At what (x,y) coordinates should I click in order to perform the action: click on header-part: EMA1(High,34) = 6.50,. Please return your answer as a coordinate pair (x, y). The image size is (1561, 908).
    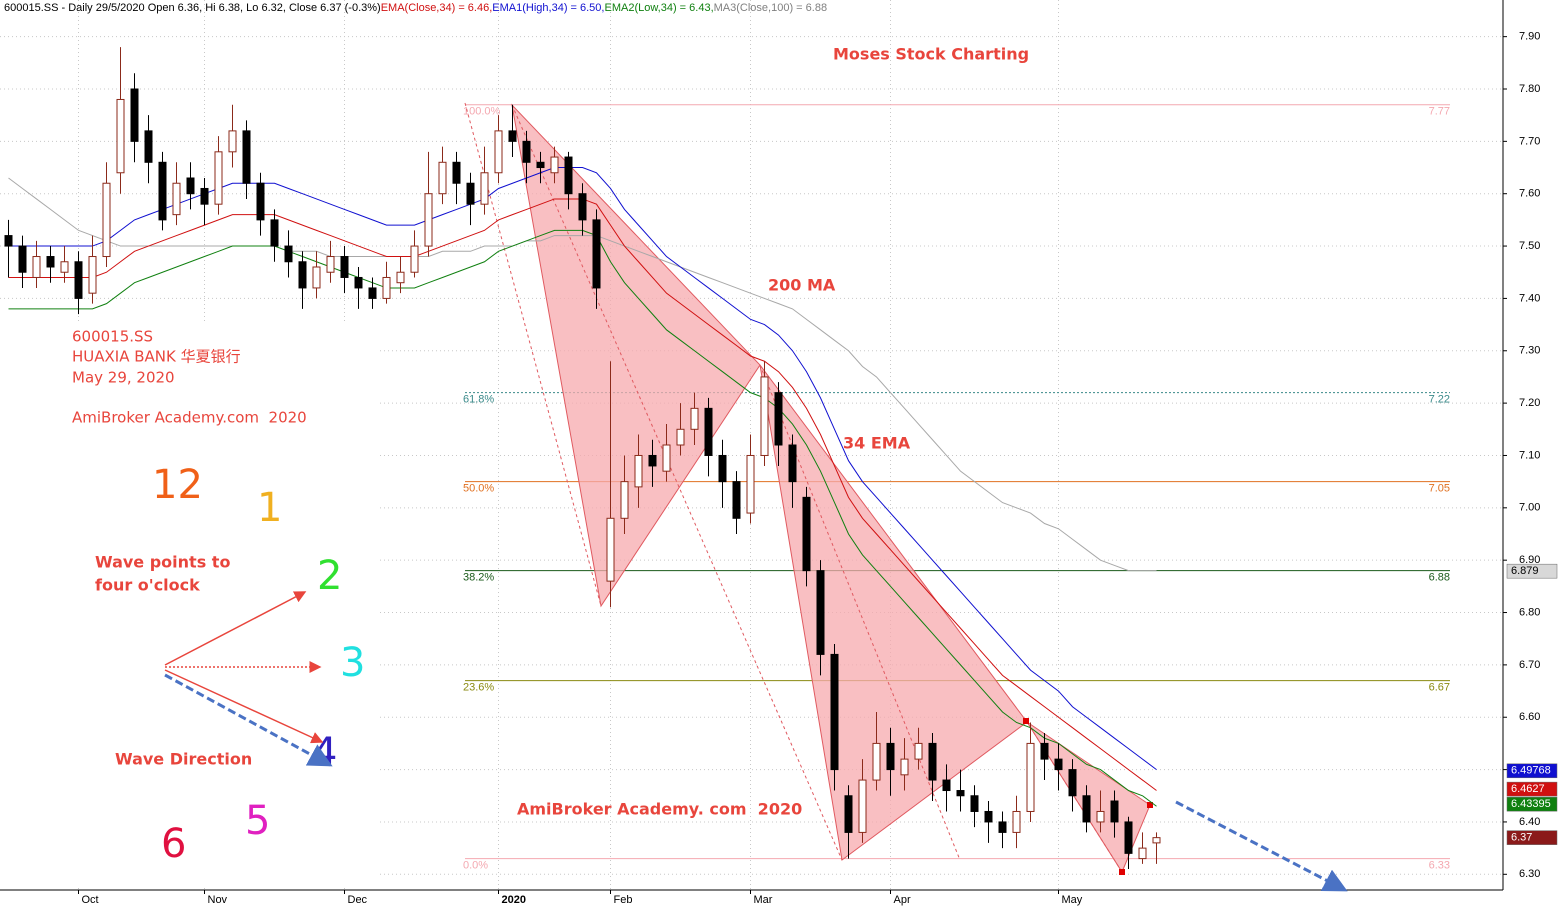
    Looking at the image, I should click on (548, 8).